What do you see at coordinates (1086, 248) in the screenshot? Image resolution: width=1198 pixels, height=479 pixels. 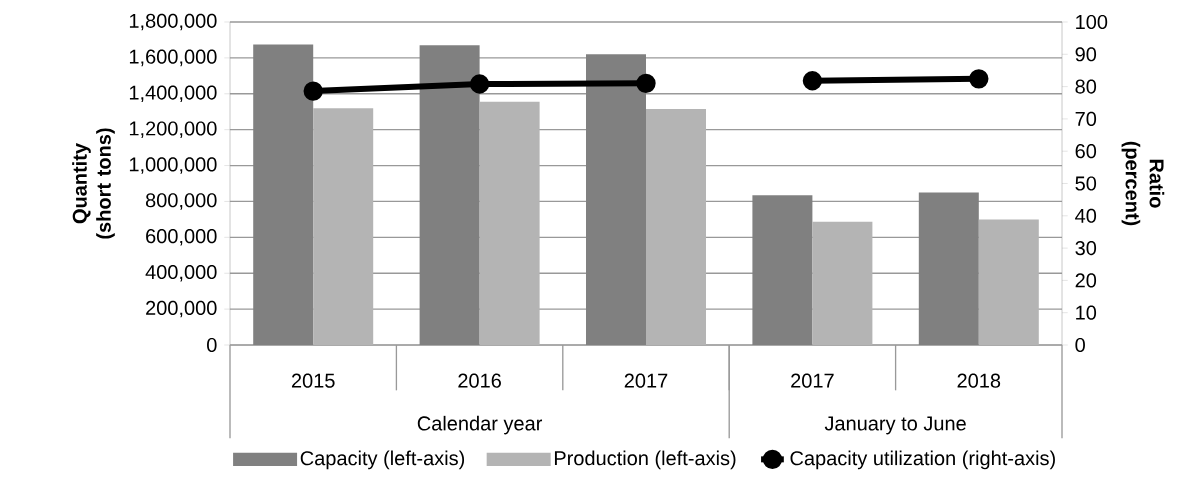 I see `y2-tick-label: 30` at bounding box center [1086, 248].